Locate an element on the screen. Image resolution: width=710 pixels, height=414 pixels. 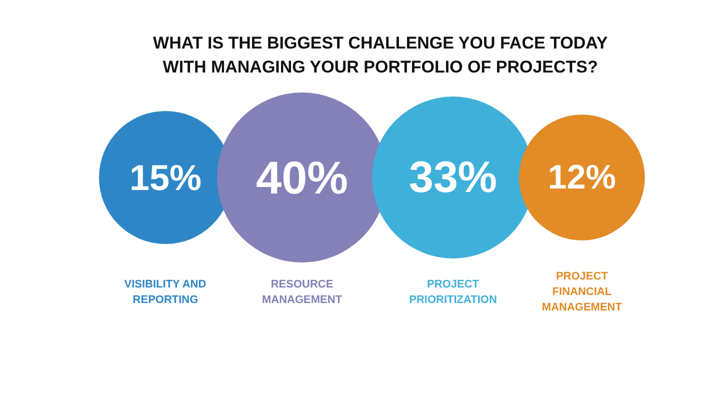
category-label: PROJECT PRIORITIZATION is located at coordinates (453, 292).